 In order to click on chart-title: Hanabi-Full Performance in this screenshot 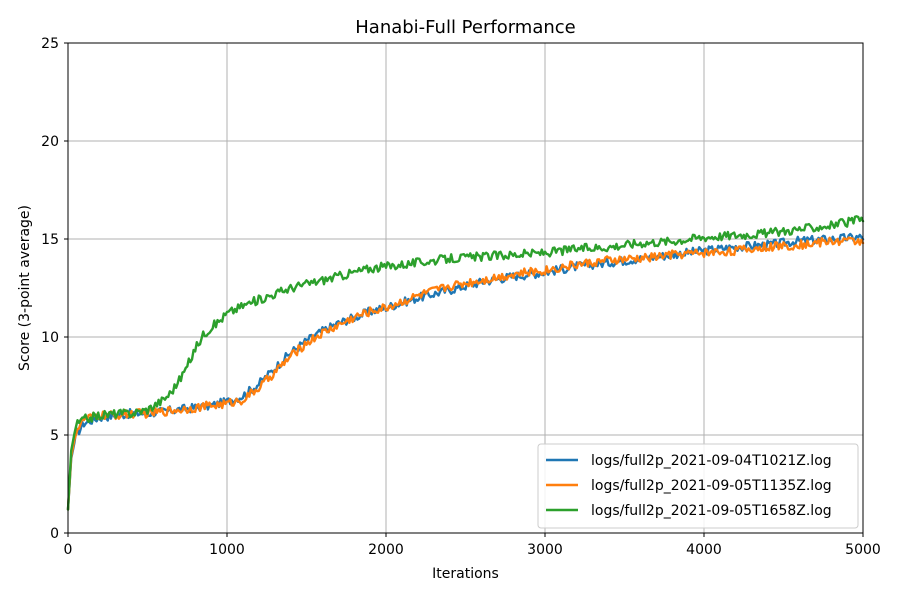, I will do `click(465, 27)`.